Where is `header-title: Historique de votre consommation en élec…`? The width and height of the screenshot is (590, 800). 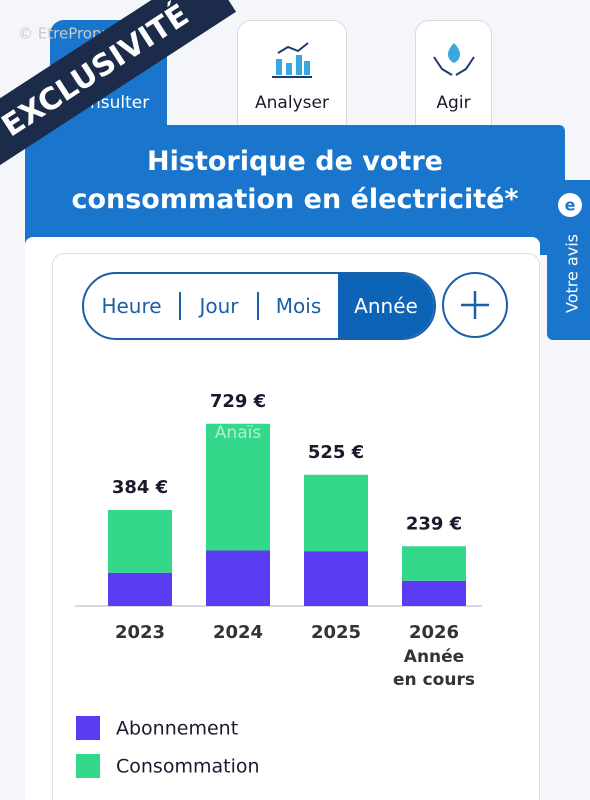
header-title: Historique de votre consommation en élec… is located at coordinates (295, 181).